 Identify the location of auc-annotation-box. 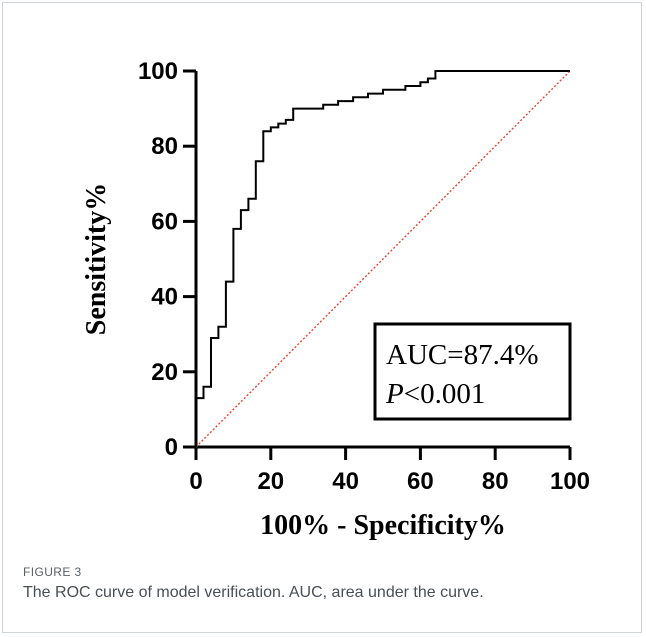
(472, 371).